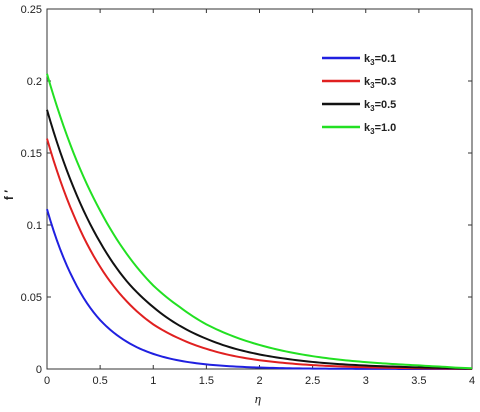 The height and width of the screenshot is (412, 480). I want to click on x-tick-label: 3.5, so click(418, 381).